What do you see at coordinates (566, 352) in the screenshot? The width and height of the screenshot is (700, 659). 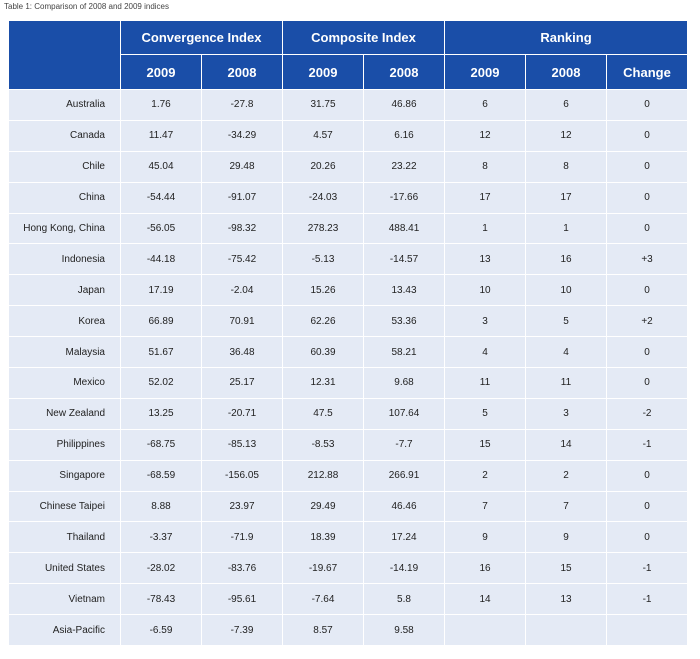 I see `ranking-2008-cell: 4` at bounding box center [566, 352].